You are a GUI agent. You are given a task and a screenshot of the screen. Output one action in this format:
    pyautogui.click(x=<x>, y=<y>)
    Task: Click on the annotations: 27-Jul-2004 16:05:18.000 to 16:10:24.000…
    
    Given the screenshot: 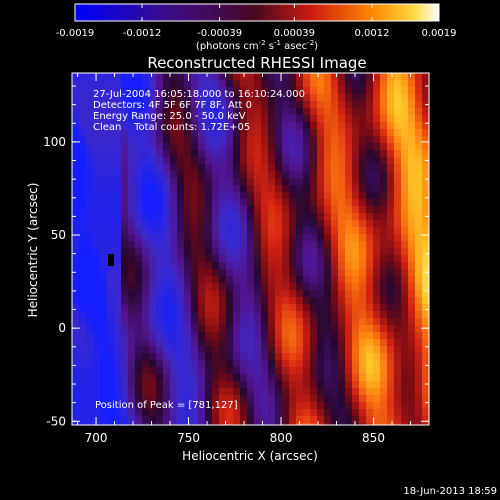 What is the action you would take?
    pyautogui.click(x=199, y=111)
    